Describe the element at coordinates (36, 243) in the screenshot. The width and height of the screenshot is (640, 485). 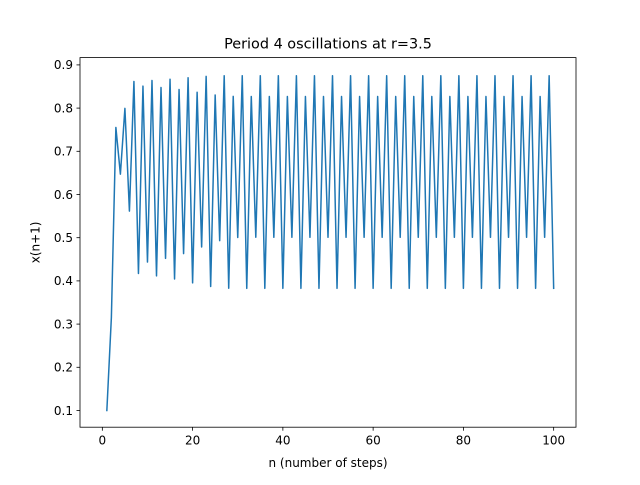
I see `y-axis-label: x(n+1)` at that location.